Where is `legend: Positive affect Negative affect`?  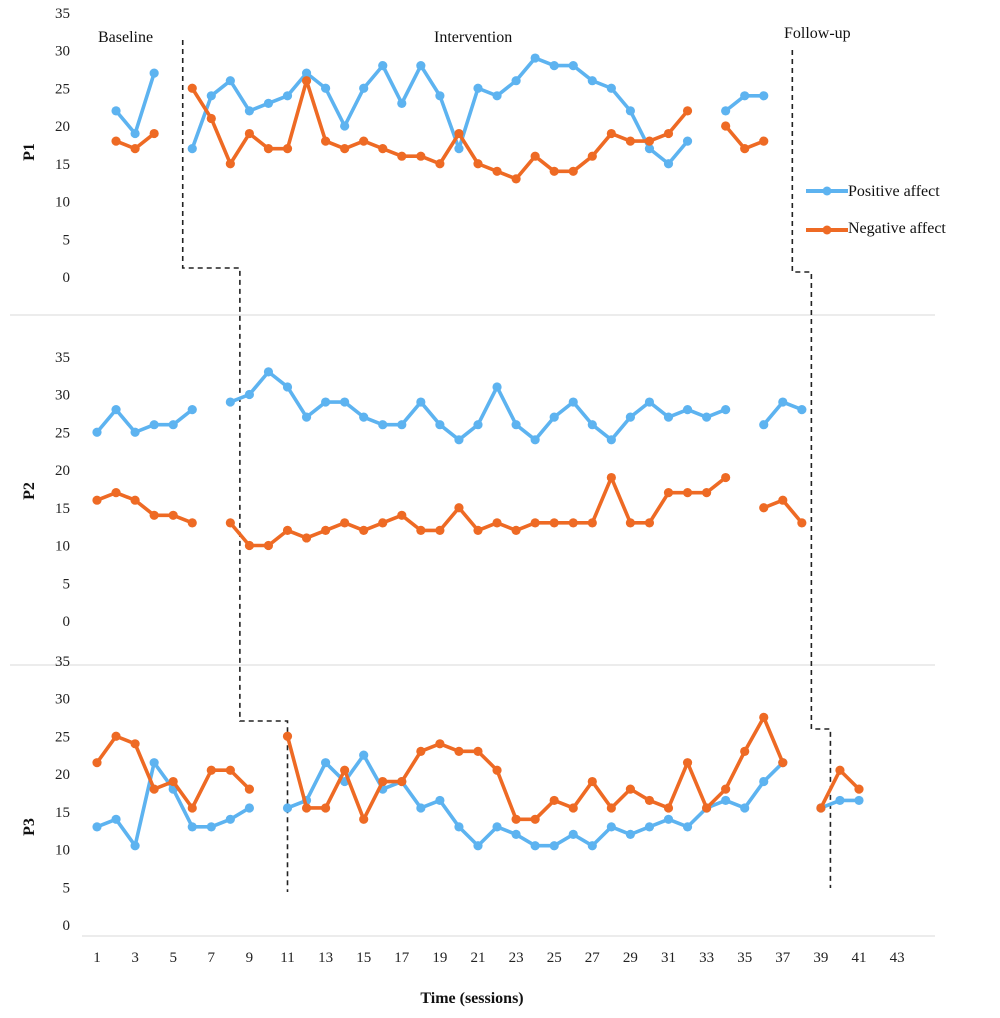
legend: Positive affect Negative affect is located at coordinates (876, 210).